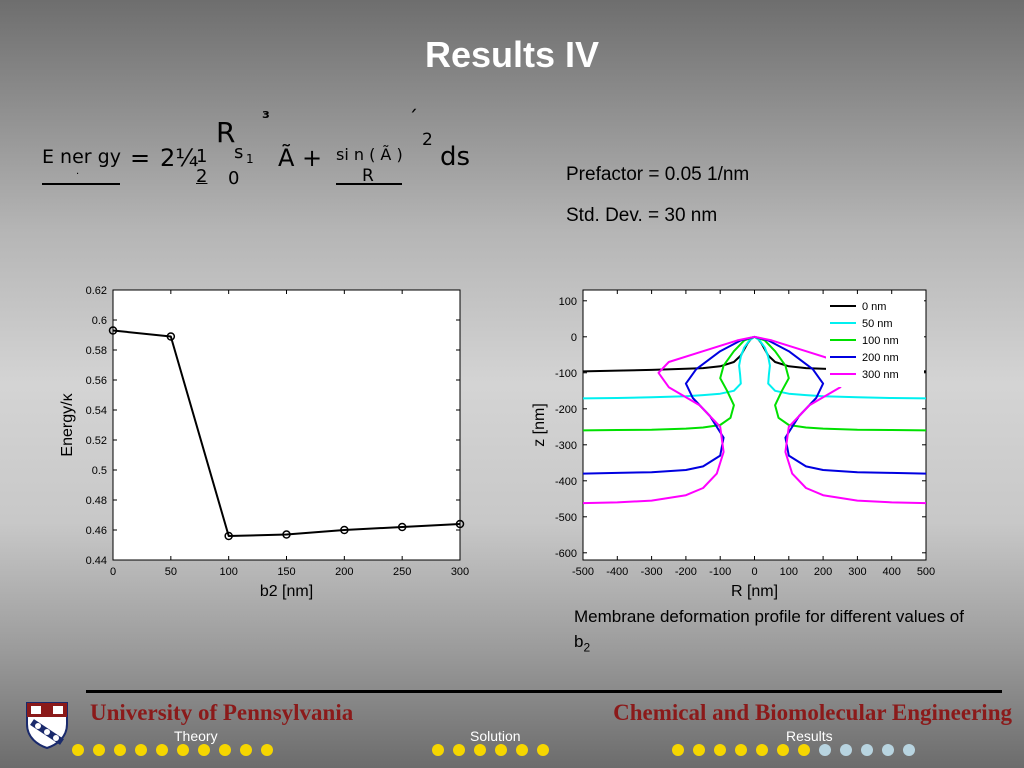  What do you see at coordinates (669, 367) in the screenshot?
I see `series-line-50-nm` at bounding box center [669, 367].